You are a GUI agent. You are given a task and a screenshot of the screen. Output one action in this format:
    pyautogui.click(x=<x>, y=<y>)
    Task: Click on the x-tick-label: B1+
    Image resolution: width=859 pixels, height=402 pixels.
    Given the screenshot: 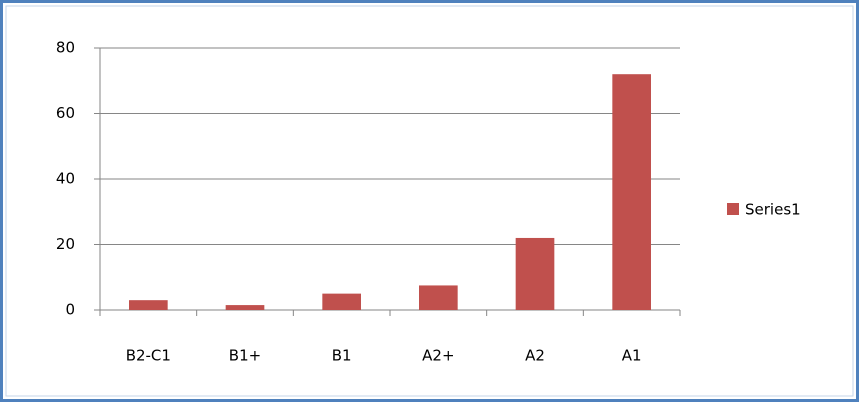 What is the action you would take?
    pyautogui.click(x=245, y=356)
    